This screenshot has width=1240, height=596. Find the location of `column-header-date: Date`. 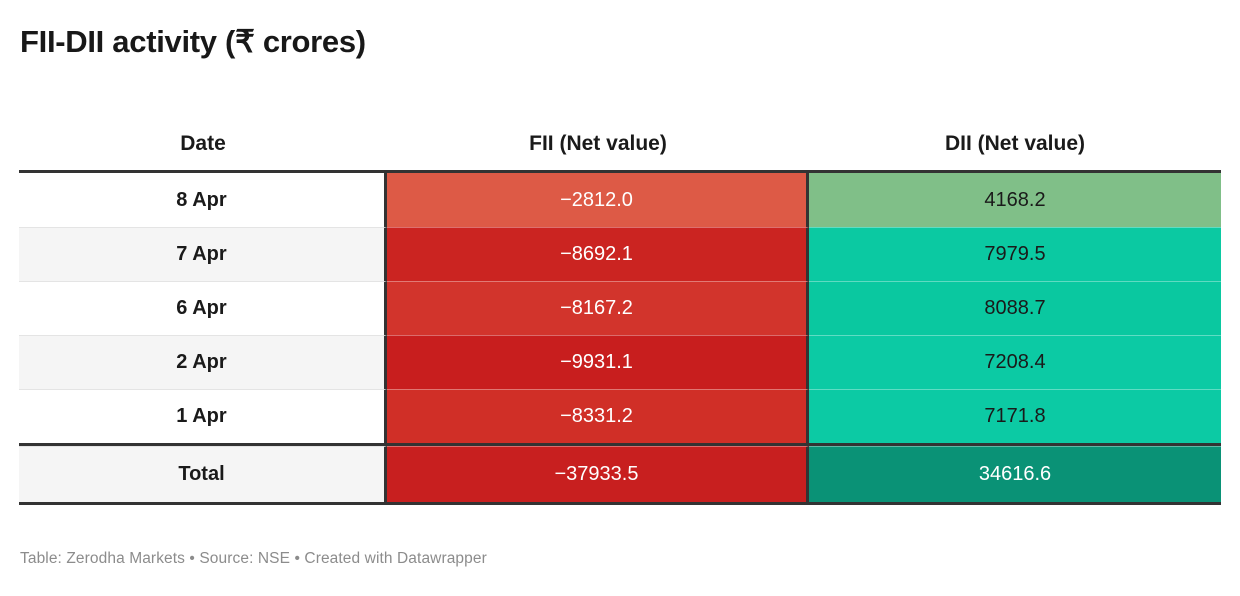

column-header-date: Date is located at coordinates (203, 144).